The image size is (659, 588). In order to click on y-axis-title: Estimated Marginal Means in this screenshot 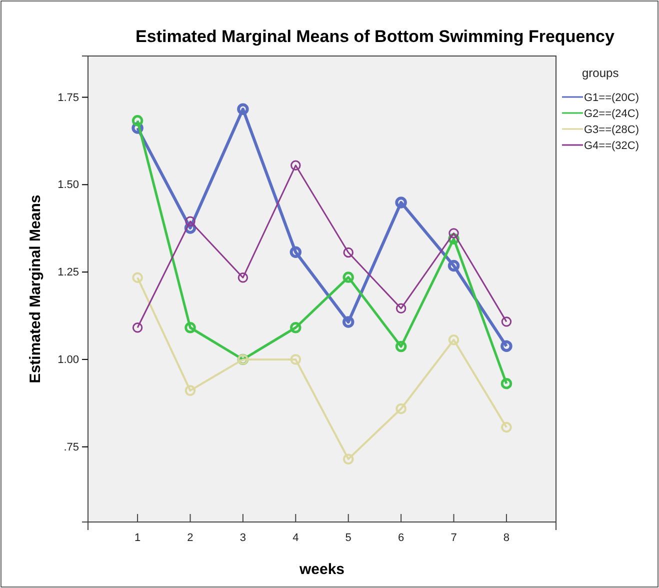, I will do `click(35, 289)`.